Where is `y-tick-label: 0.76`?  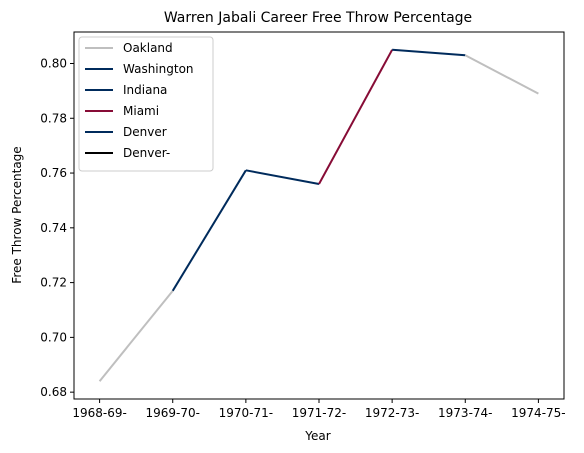 y-tick-label: 0.76 is located at coordinates (53, 173).